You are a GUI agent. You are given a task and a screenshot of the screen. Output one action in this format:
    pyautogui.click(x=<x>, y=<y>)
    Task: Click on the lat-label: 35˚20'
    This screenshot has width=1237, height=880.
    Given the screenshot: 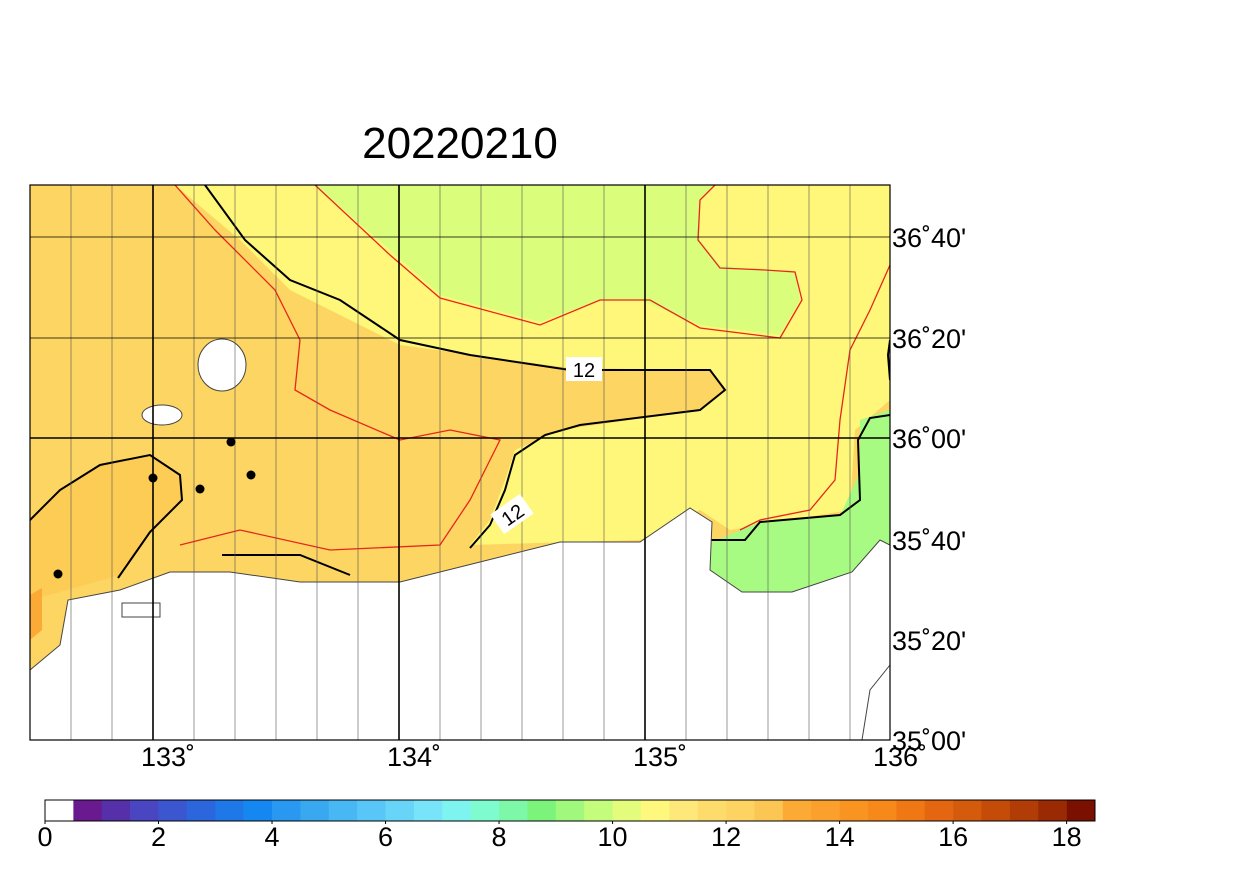 What is the action you would take?
    pyautogui.click(x=929, y=641)
    